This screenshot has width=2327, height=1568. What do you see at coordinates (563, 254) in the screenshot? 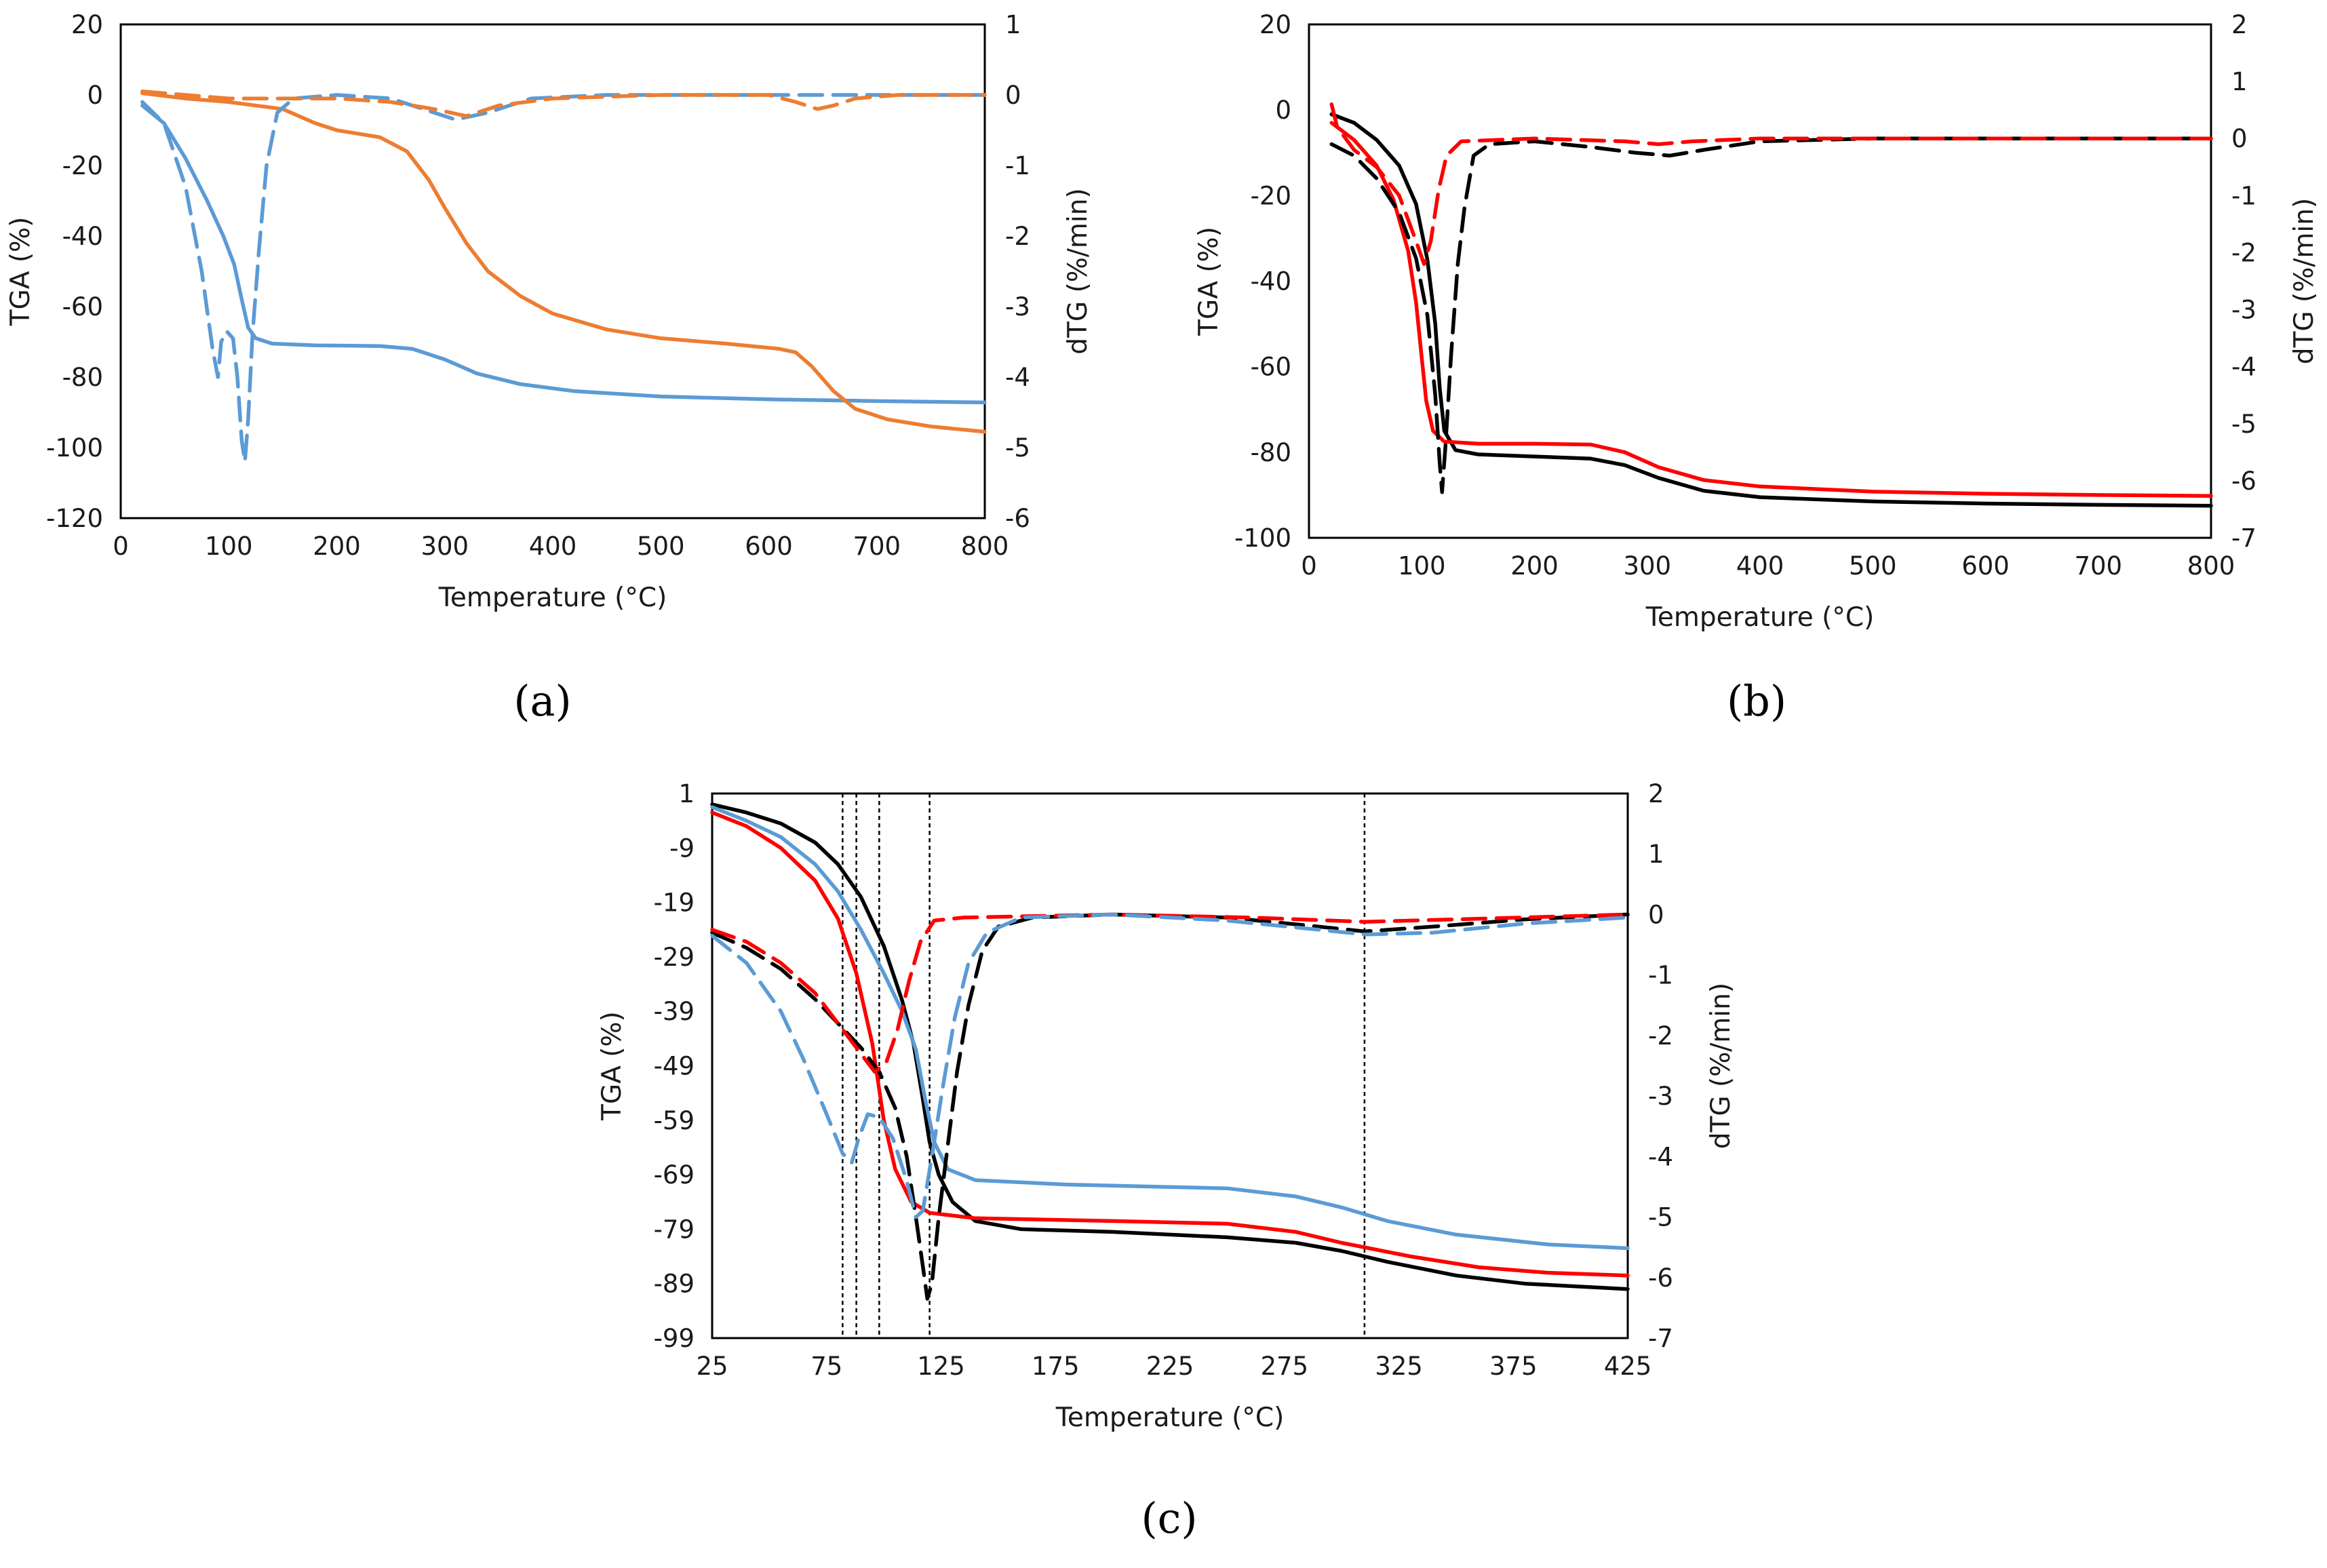
I see `series-line-blue-solid` at bounding box center [563, 254].